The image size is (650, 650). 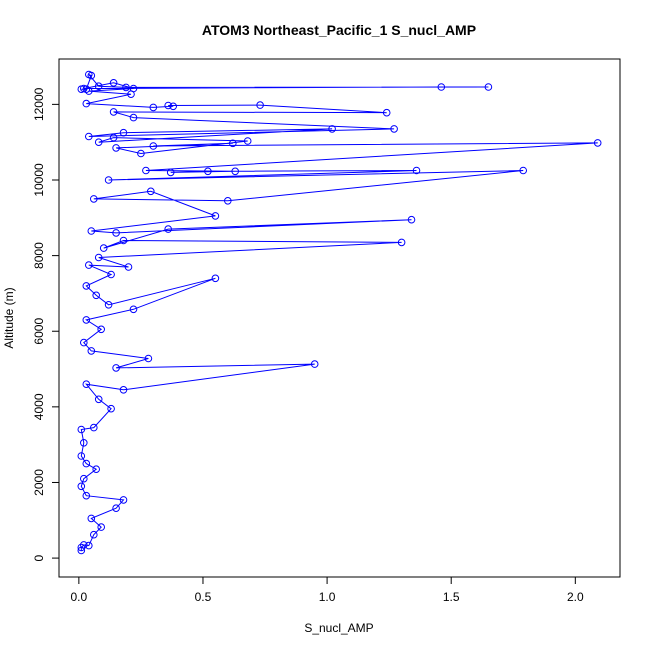 I want to click on x-tick-label: 1.5, so click(x=451, y=597).